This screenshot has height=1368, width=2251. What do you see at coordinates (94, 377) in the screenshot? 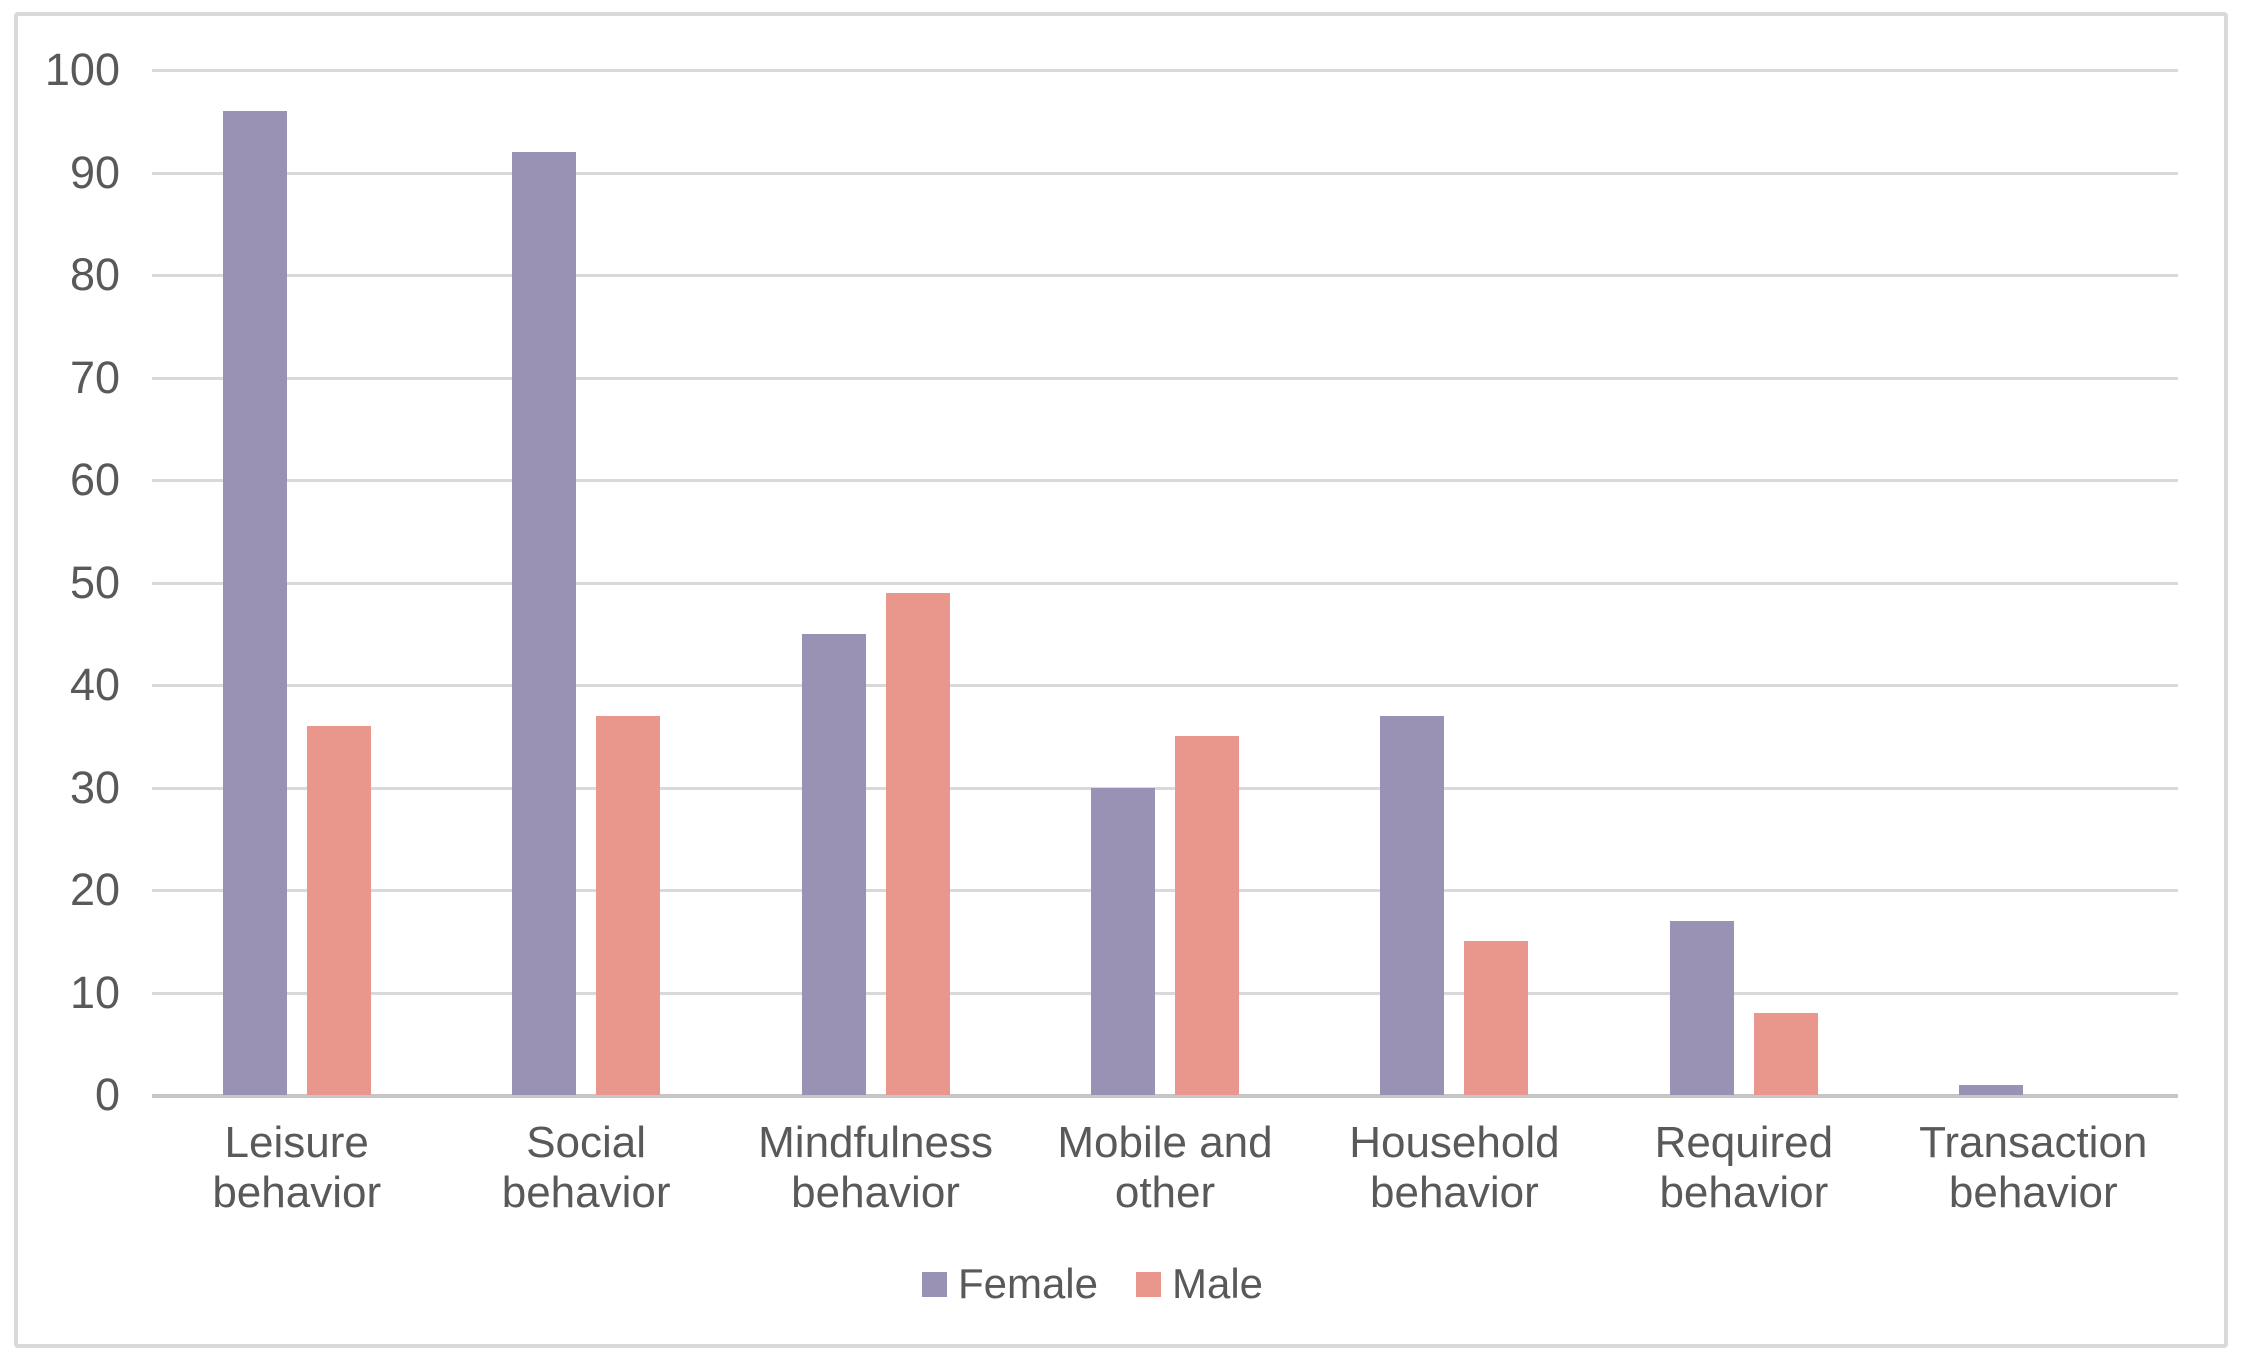
I see `y-tick-label: 70` at bounding box center [94, 377].